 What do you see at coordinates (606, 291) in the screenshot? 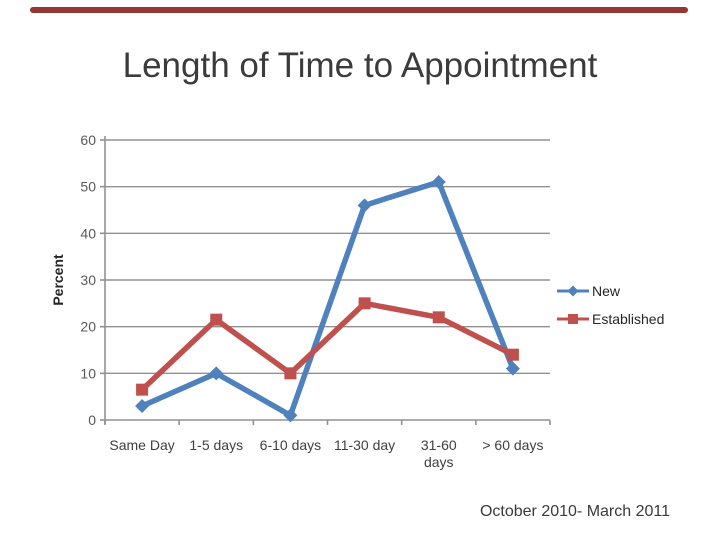
I see `legend-label: New` at bounding box center [606, 291].